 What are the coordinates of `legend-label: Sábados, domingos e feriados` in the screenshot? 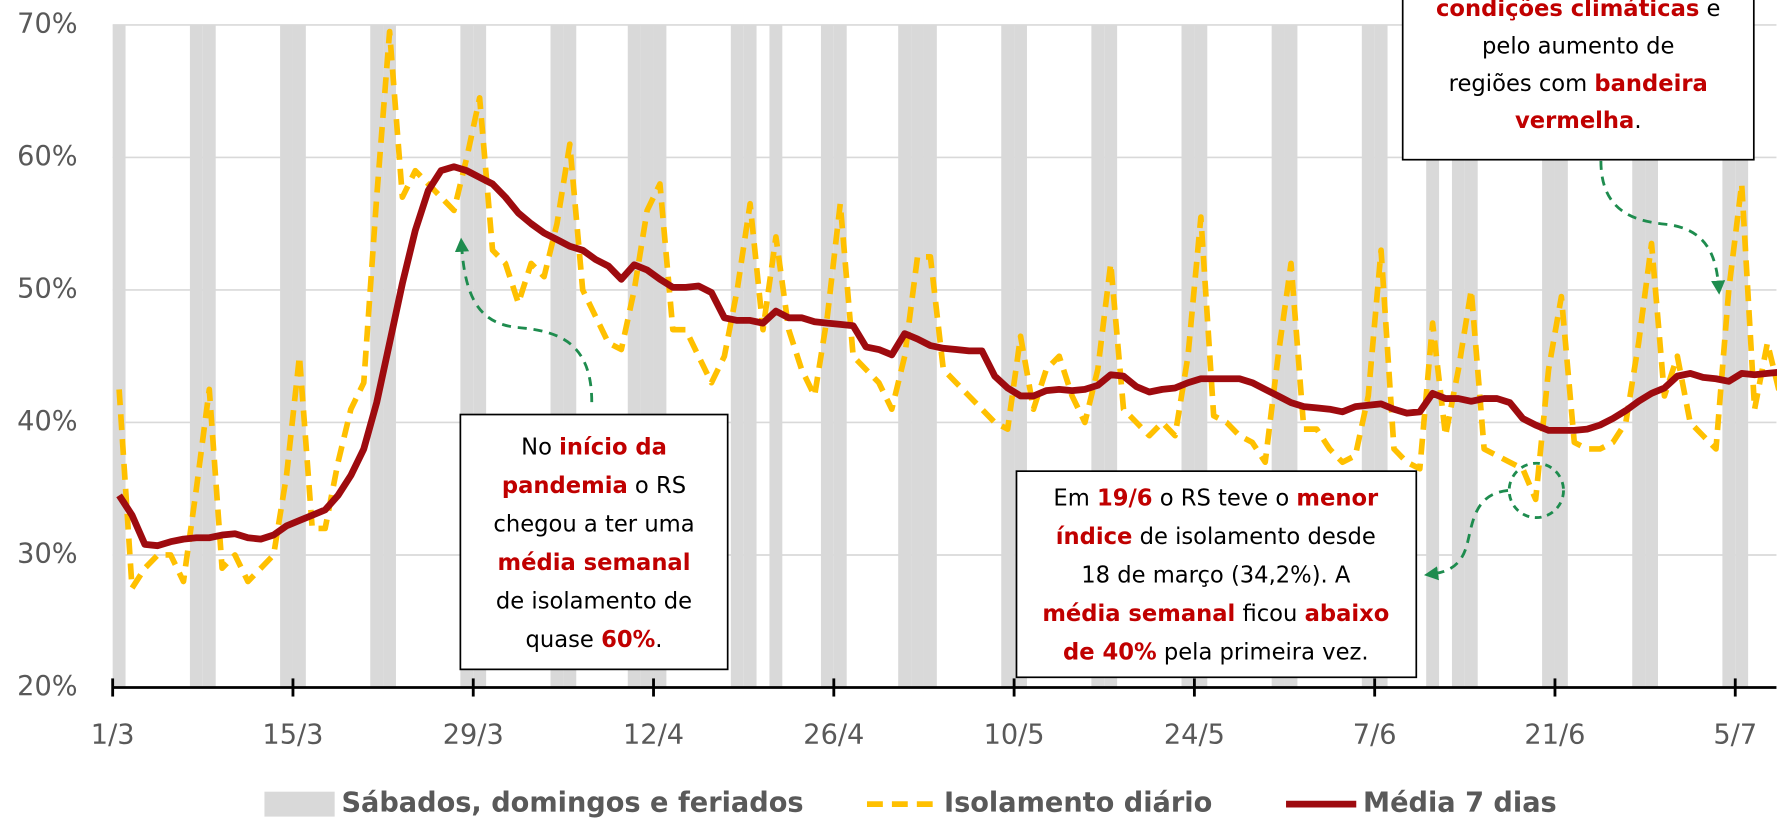 It's located at (572, 803).